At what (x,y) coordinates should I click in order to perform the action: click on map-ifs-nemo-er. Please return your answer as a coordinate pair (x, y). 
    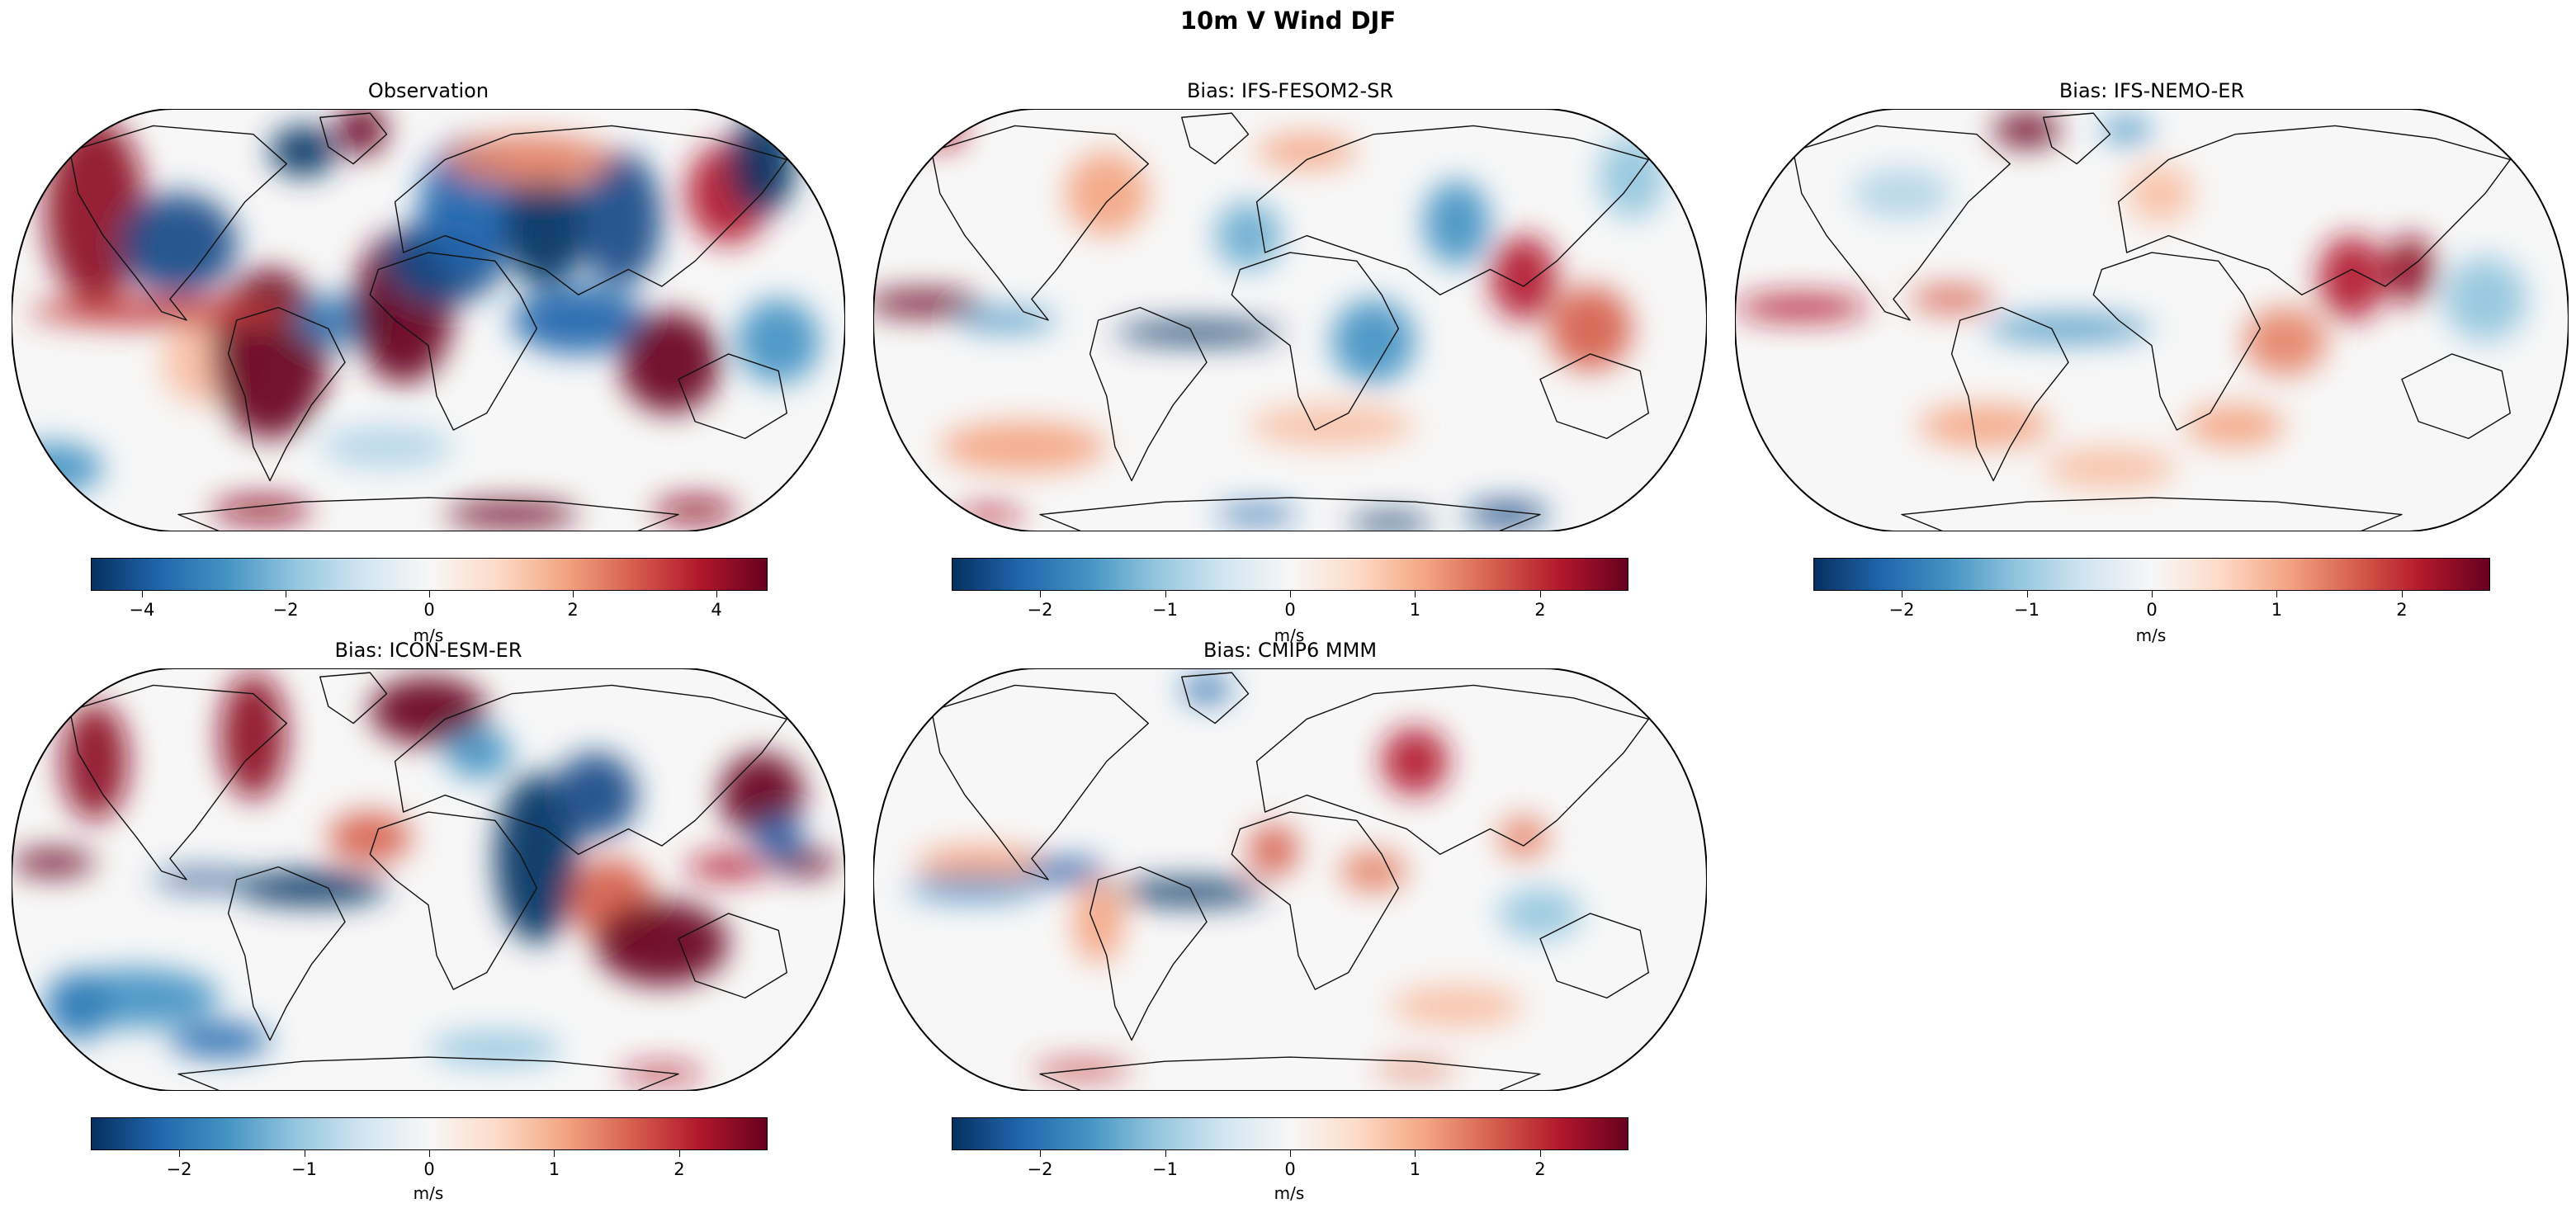
    Looking at the image, I should click on (2152, 320).